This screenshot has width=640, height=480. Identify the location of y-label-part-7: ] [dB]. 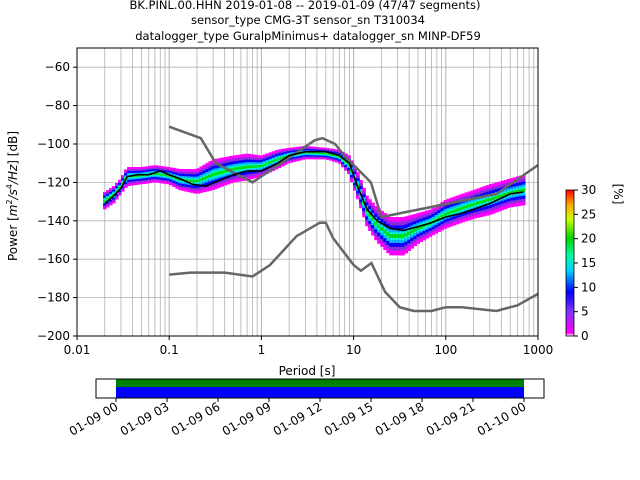
(13, 148).